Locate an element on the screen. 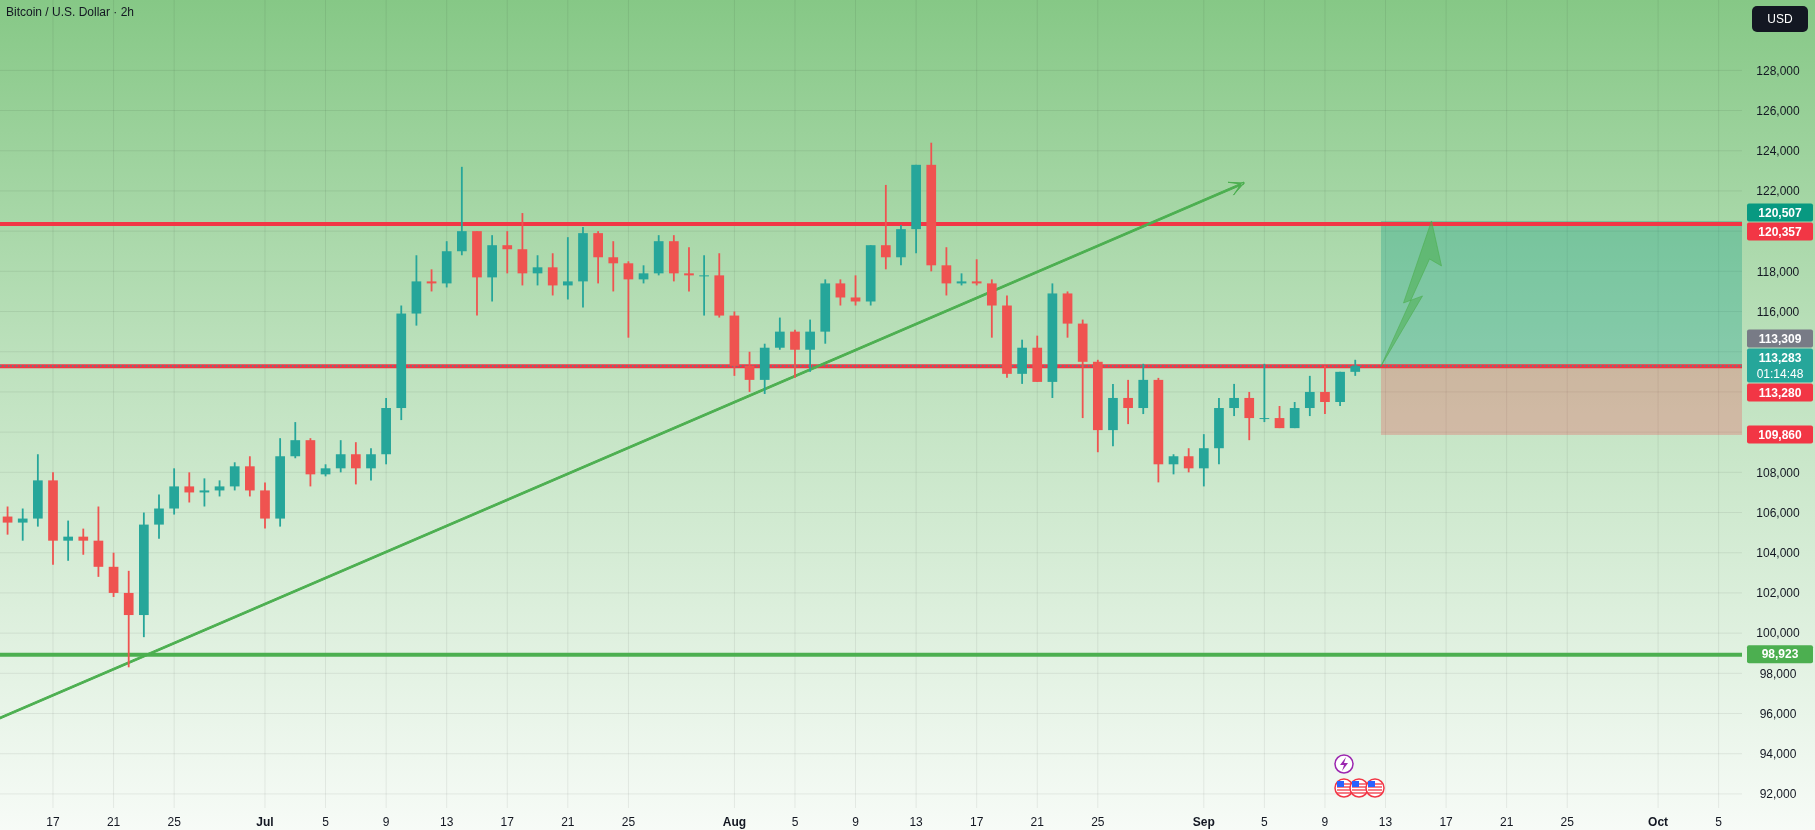  ref-line-label: 113,309 is located at coordinates (1780, 338).